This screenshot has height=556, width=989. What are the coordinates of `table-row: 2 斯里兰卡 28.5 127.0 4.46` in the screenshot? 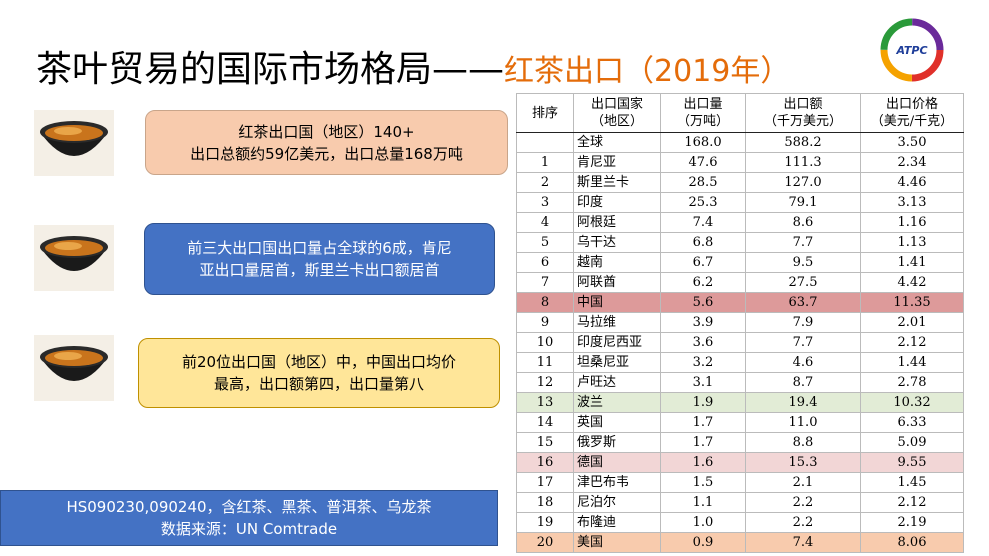 It's located at (740, 182).